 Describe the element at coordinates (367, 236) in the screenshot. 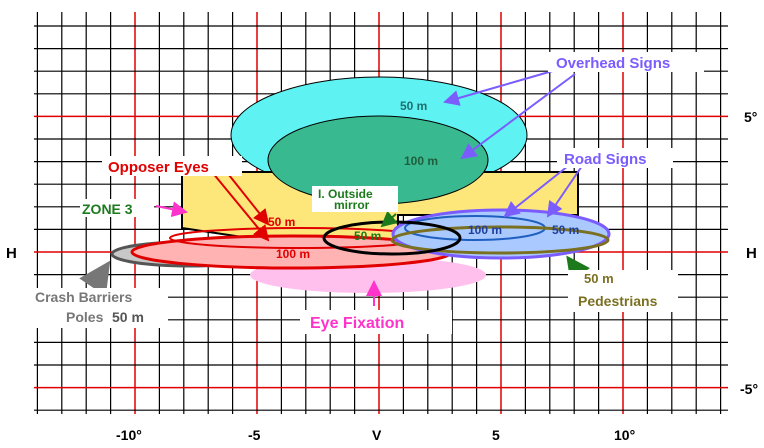

I see `mirror-50m-label: 50 m` at that location.